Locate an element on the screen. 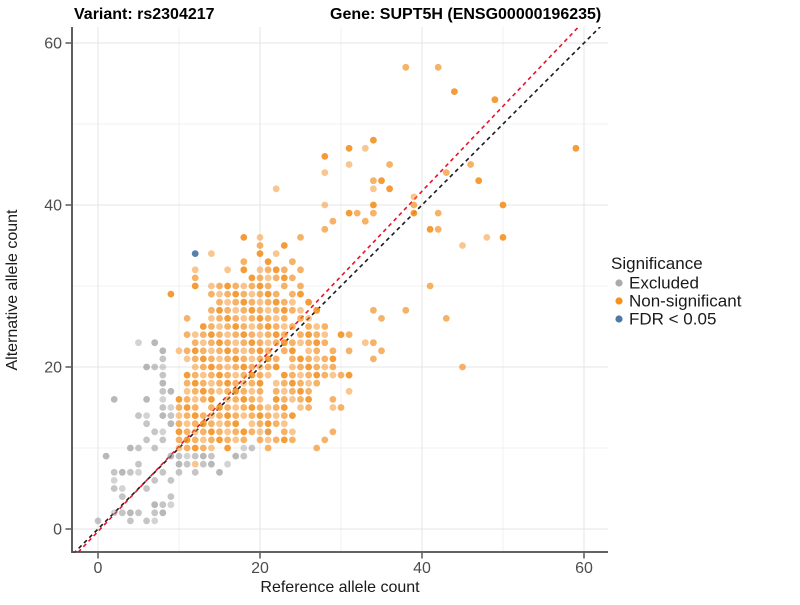 The height and width of the screenshot is (605, 800). legend-marker is located at coordinates (619, 283).